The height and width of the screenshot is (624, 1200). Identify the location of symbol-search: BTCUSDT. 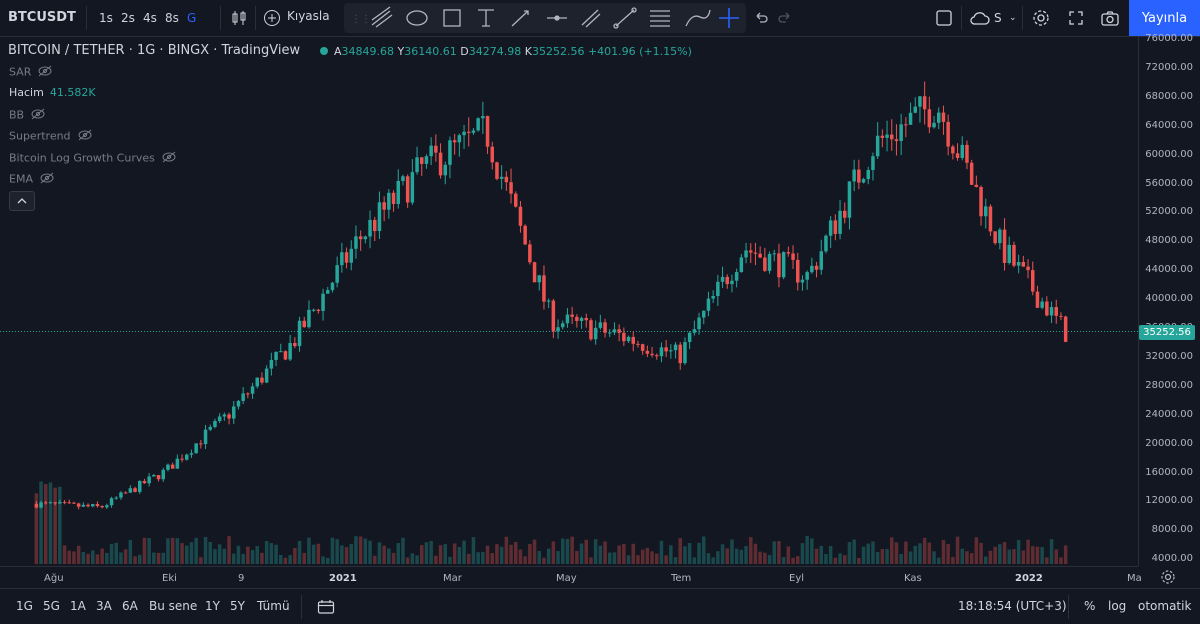
(42, 17).